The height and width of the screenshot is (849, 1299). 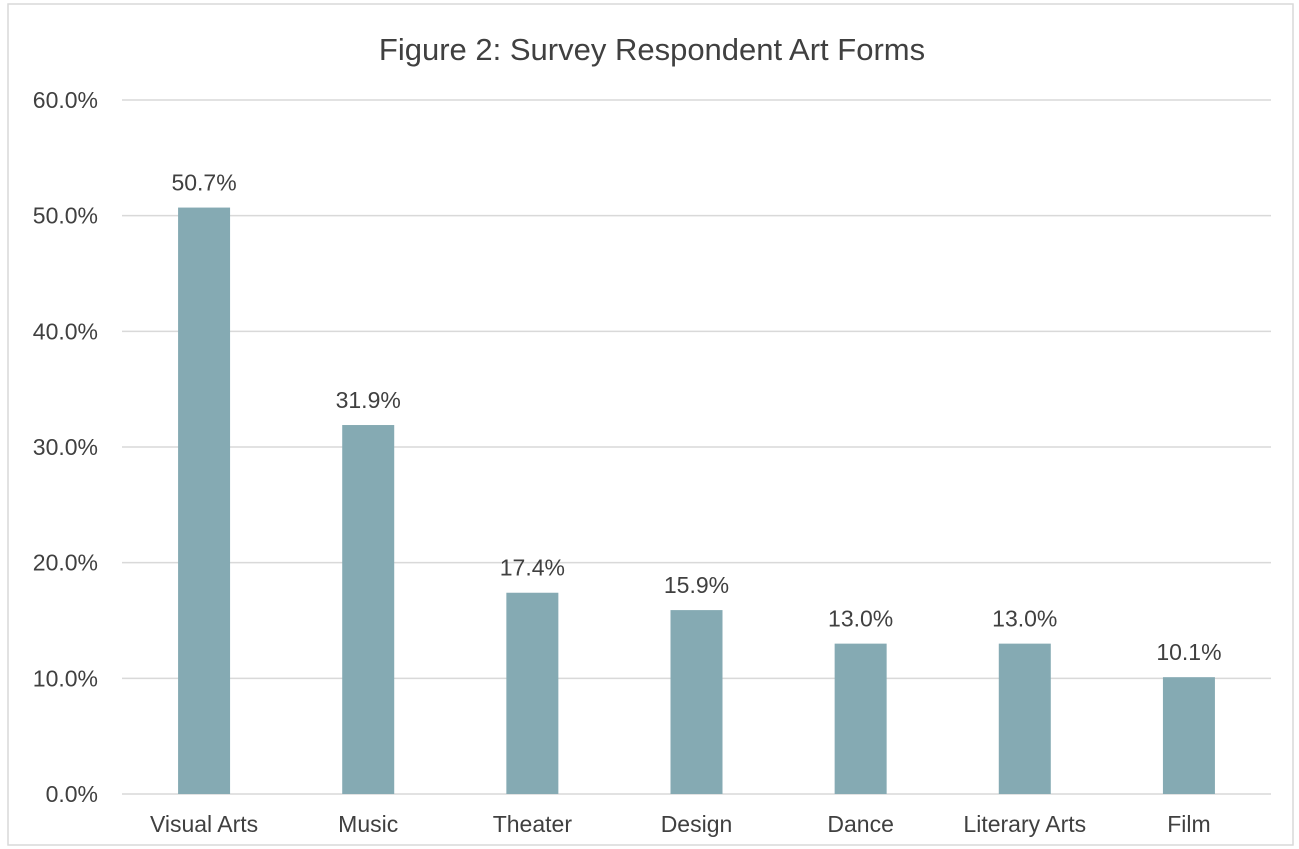 What do you see at coordinates (65, 563) in the screenshot?
I see `y-tick-label: 20.0%` at bounding box center [65, 563].